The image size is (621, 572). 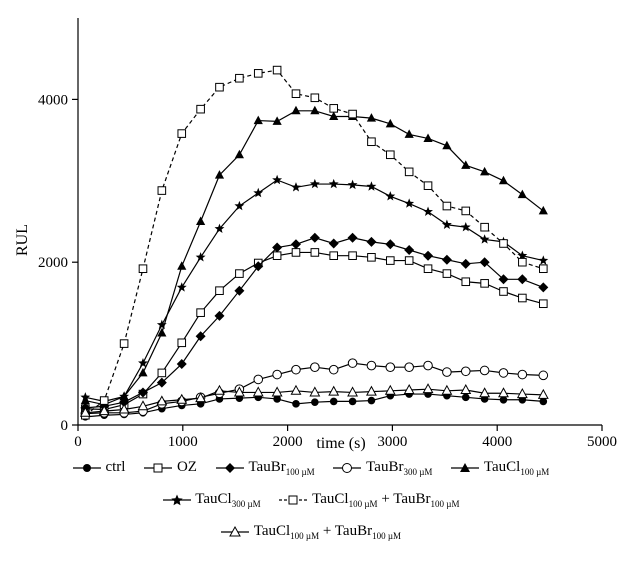 What do you see at coordinates (158, 468) in the screenshot?
I see `legend-swatch-oz` at bounding box center [158, 468].